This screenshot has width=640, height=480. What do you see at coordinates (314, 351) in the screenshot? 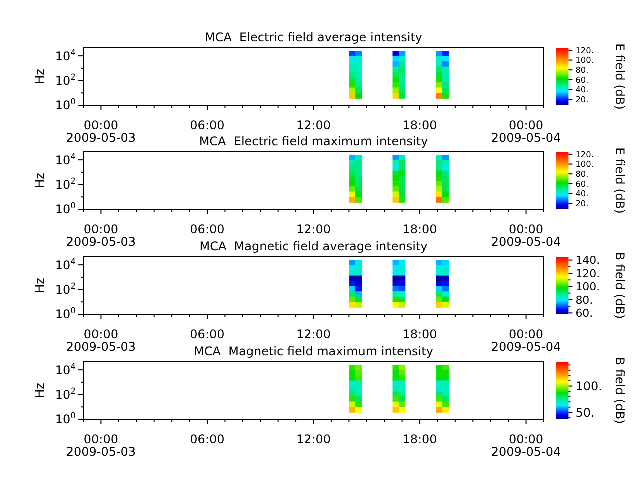
I see `chart-title: MCA Magnetic field maximum intensity` at bounding box center [314, 351].